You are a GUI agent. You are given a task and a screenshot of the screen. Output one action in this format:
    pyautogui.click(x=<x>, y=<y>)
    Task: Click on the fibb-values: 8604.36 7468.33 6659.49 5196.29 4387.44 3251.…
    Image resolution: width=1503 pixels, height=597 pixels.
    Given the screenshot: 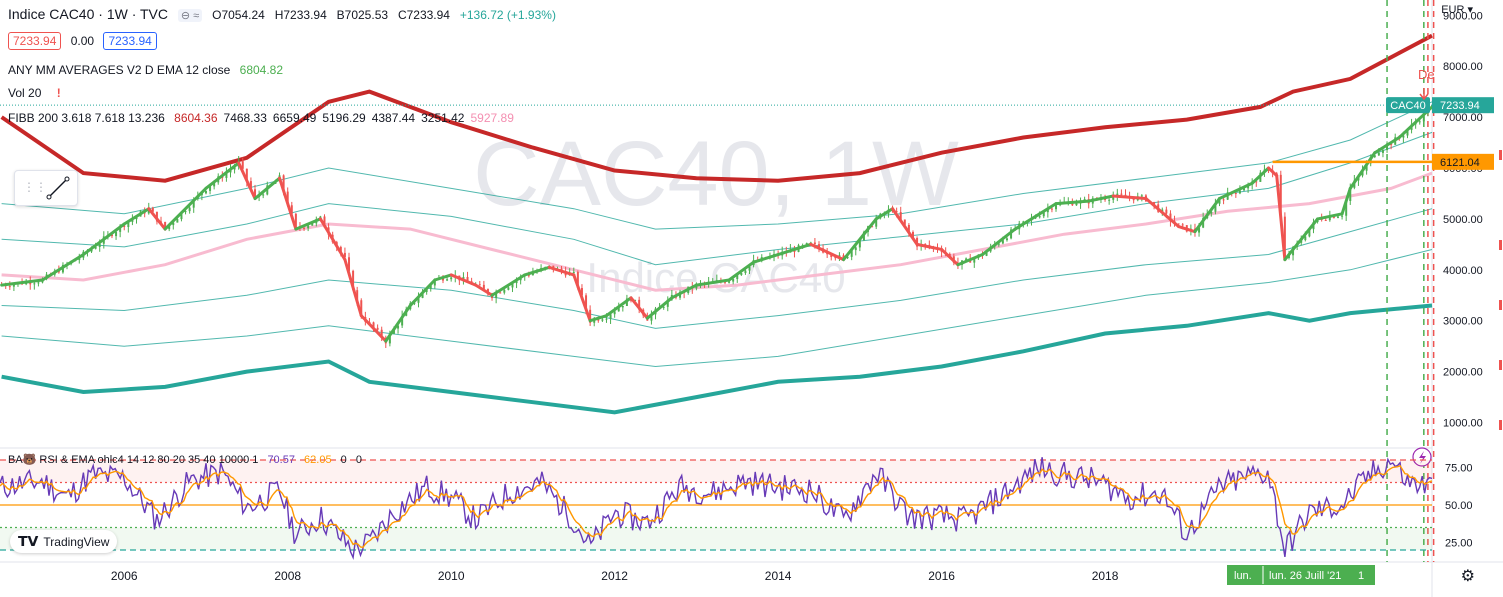 What is the action you would take?
    pyautogui.click(x=347, y=118)
    